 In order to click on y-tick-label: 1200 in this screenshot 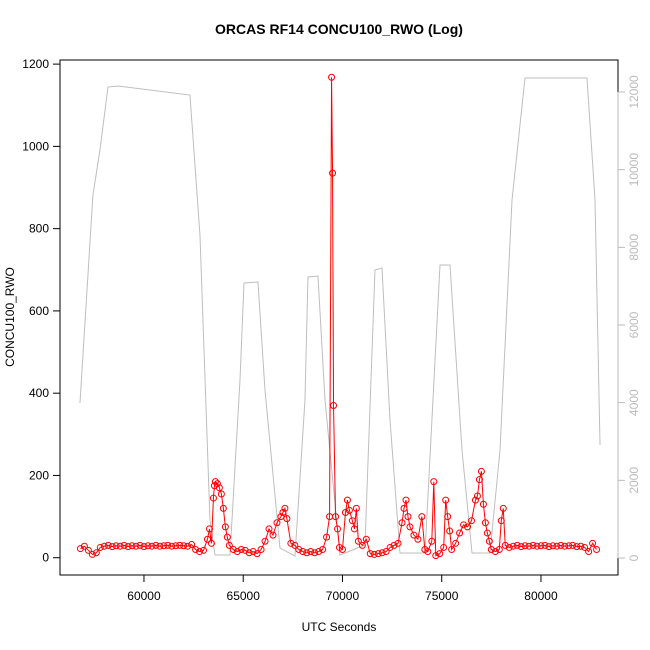, I will do `click(35, 64)`.